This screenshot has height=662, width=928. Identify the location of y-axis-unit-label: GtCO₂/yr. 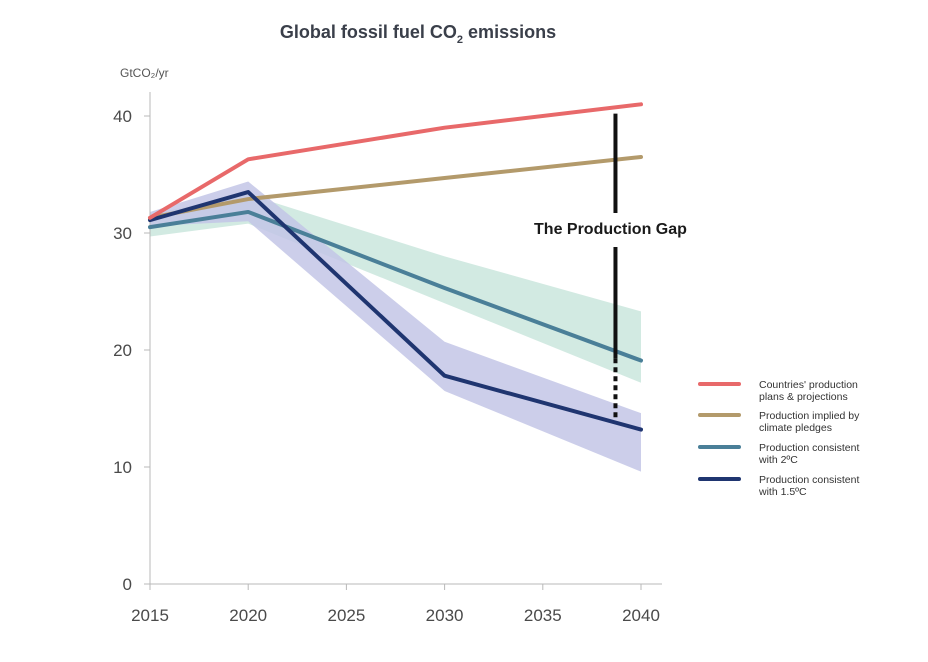
(144, 73).